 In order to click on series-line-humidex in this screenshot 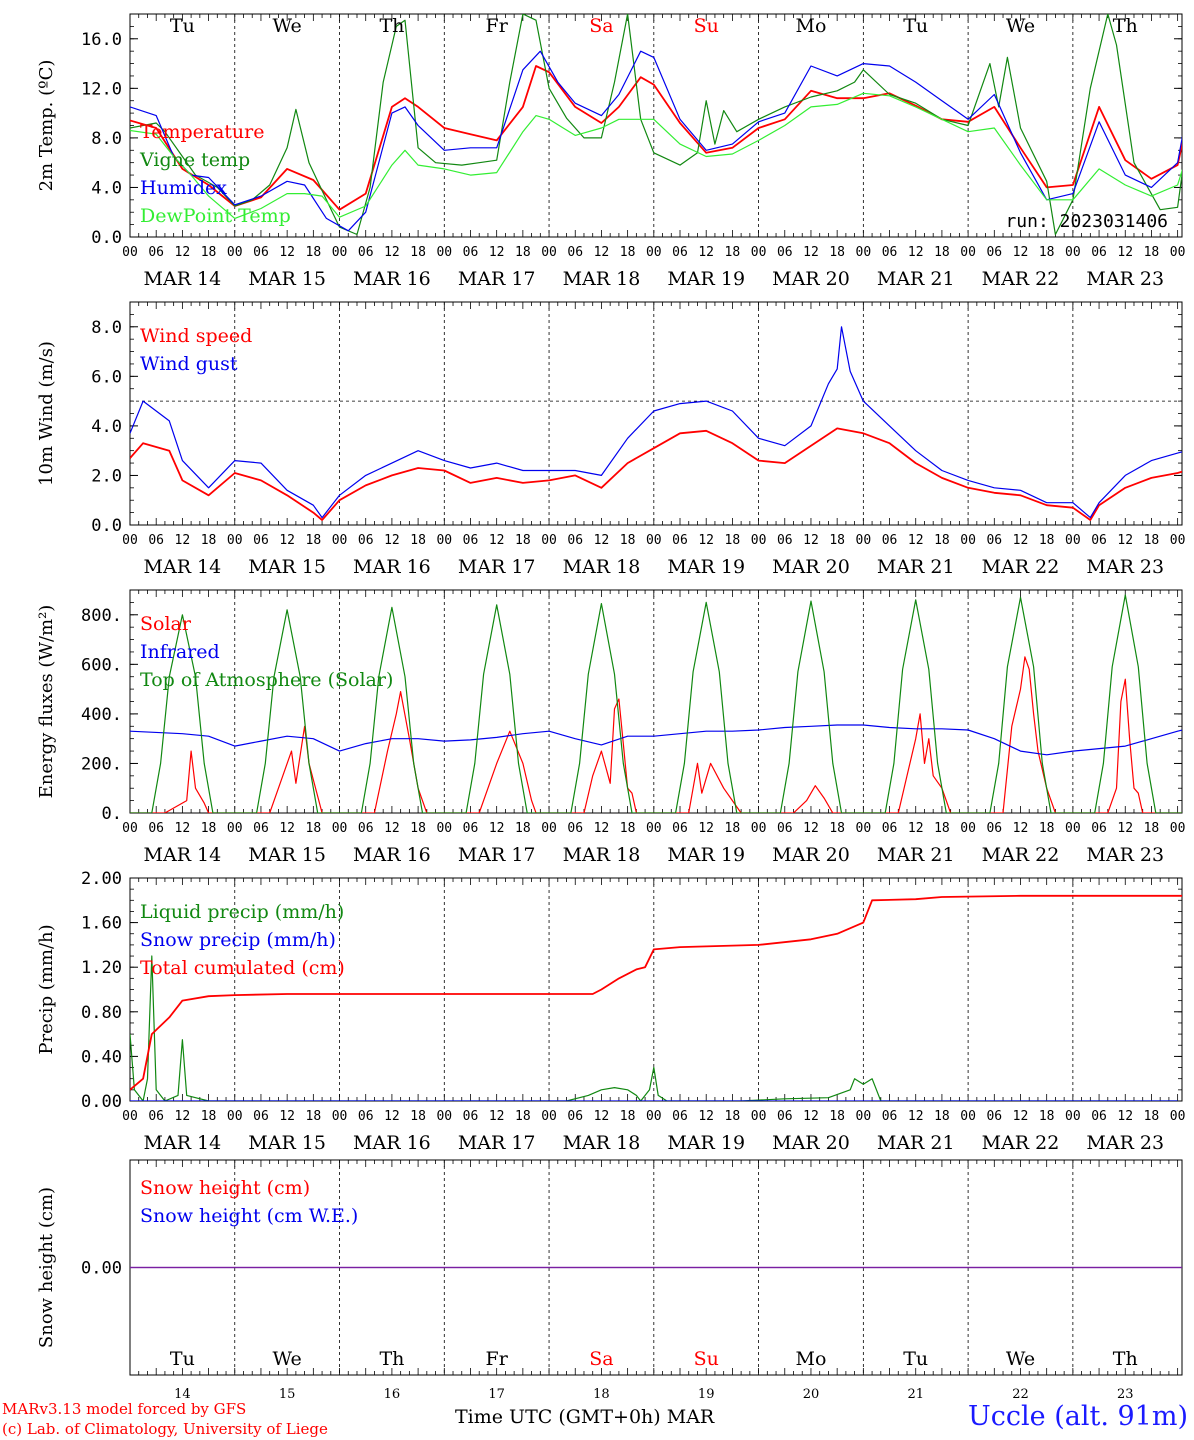, I will do `click(656, 141)`.